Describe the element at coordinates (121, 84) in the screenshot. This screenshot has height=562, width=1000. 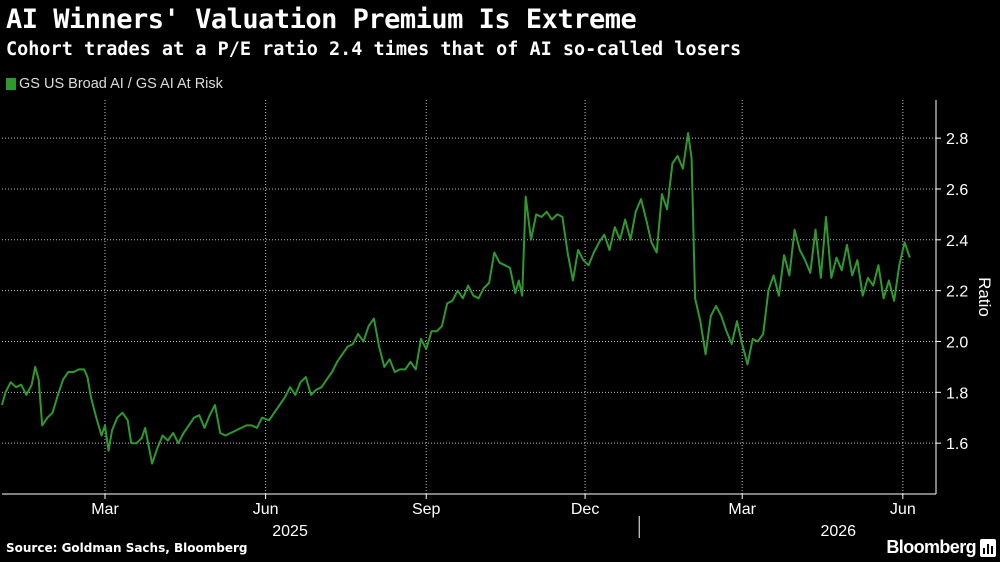
I see `legend-label: GS US Broad AI / GS AI At Risk` at that location.